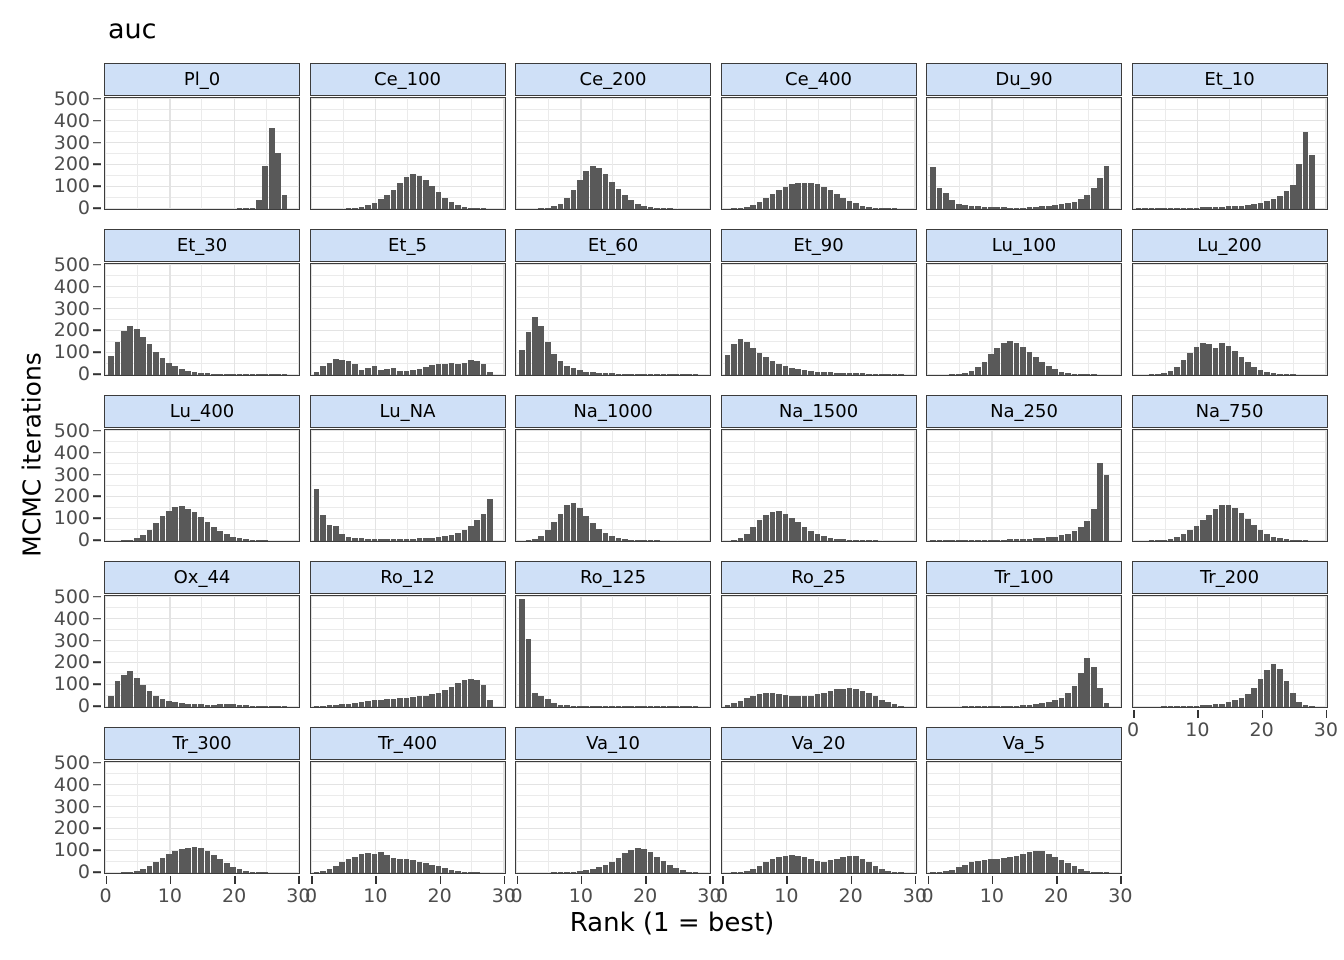 The image size is (1344, 960). What do you see at coordinates (202, 577) in the screenshot?
I see `facet-strip-label: Ox_44` at bounding box center [202, 577].